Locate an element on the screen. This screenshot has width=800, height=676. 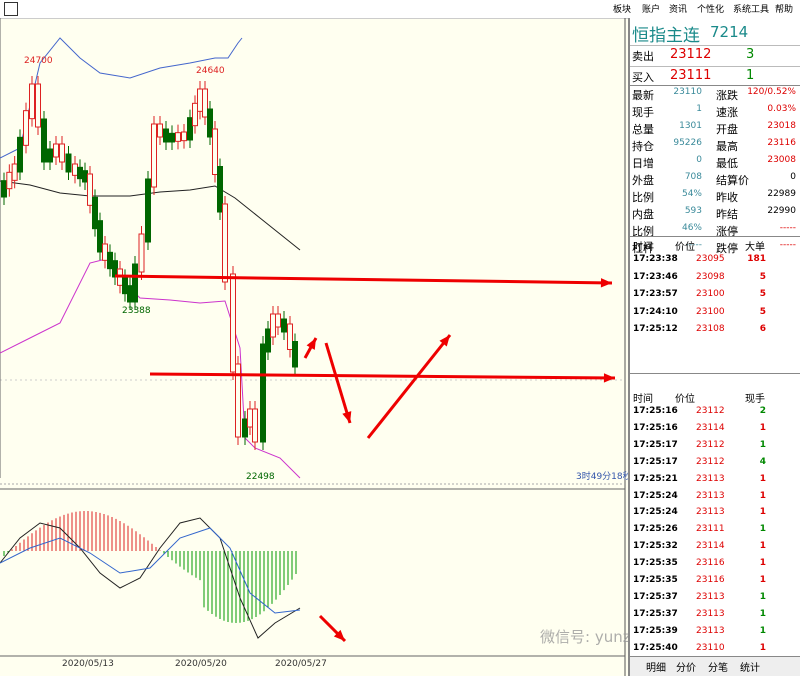
quote-value: 23116 is located at coordinates (781, 143).